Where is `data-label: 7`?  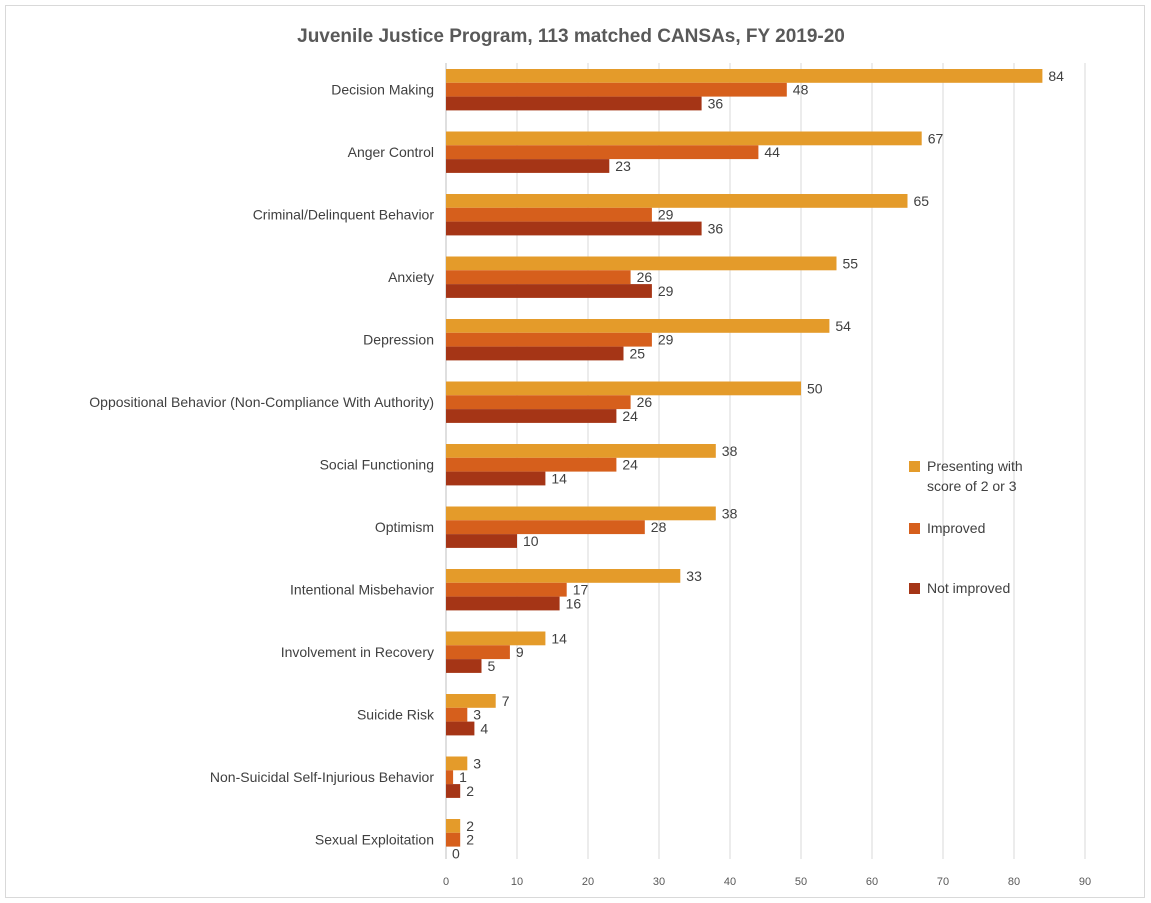
data-label: 7 is located at coordinates (506, 701).